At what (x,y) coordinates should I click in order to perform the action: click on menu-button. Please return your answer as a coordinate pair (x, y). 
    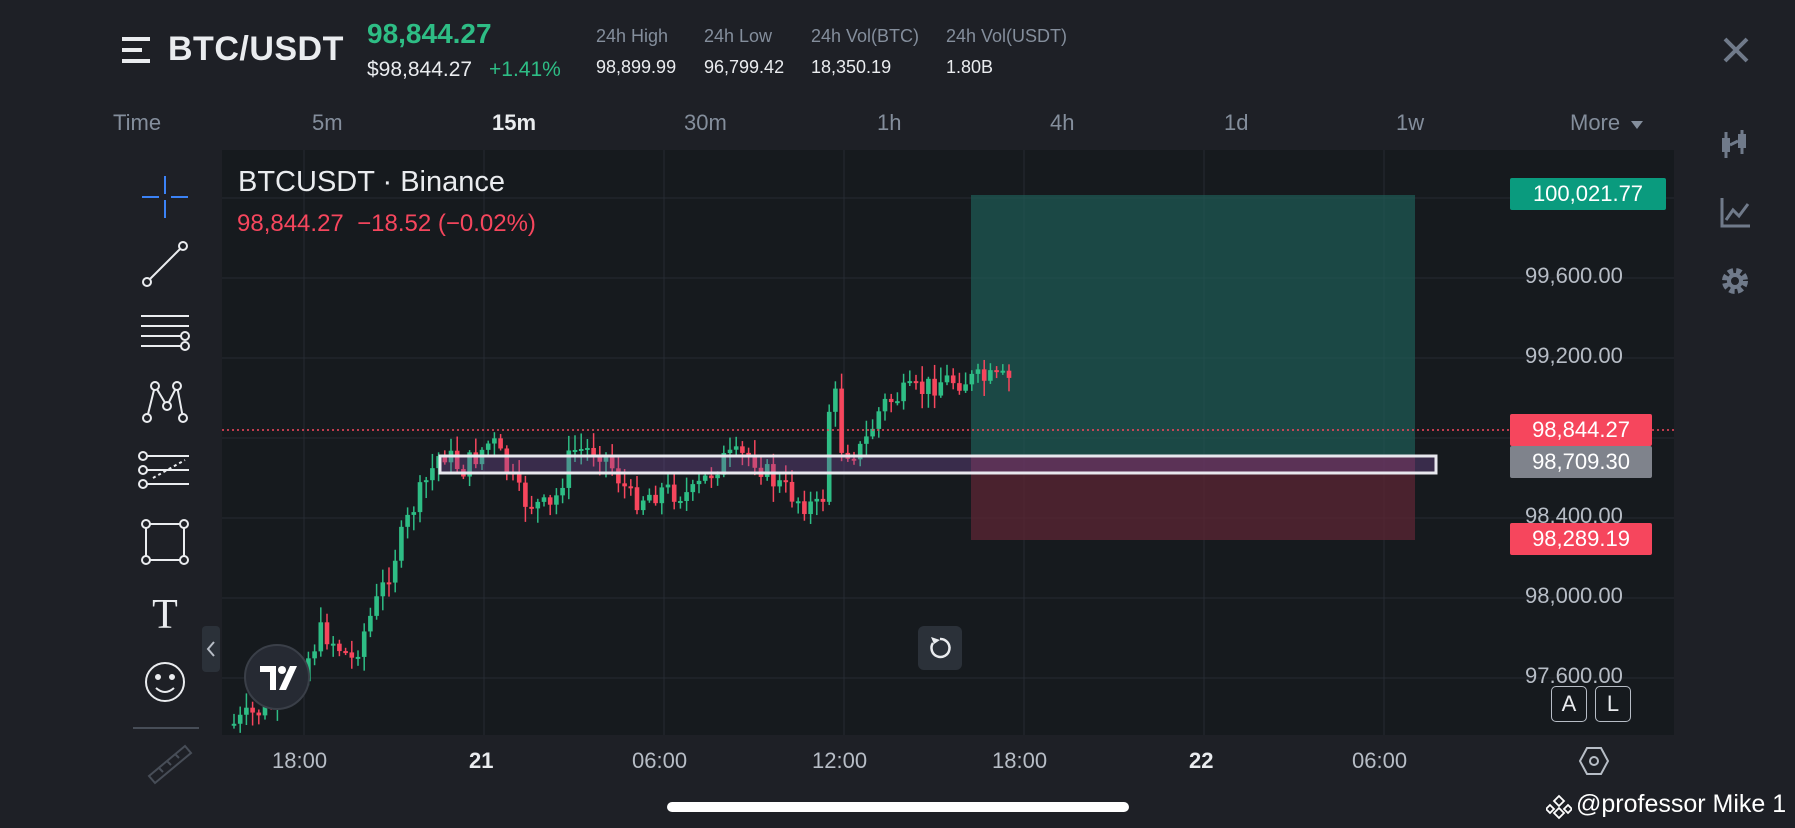
    Looking at the image, I should click on (136, 50).